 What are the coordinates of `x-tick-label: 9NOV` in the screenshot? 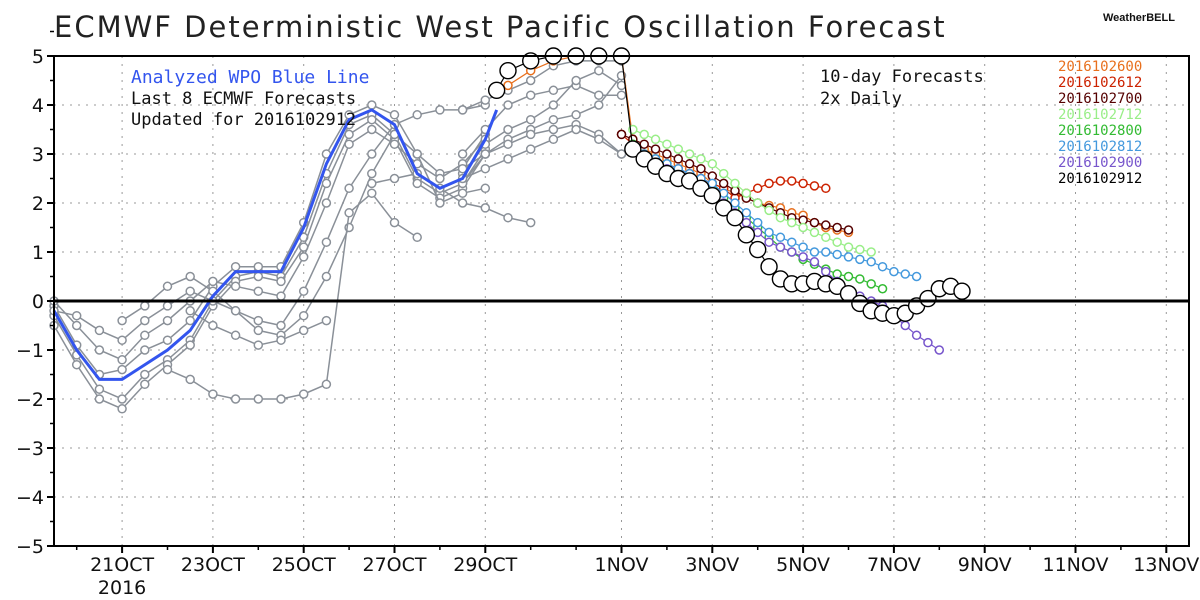 It's located at (985, 565).